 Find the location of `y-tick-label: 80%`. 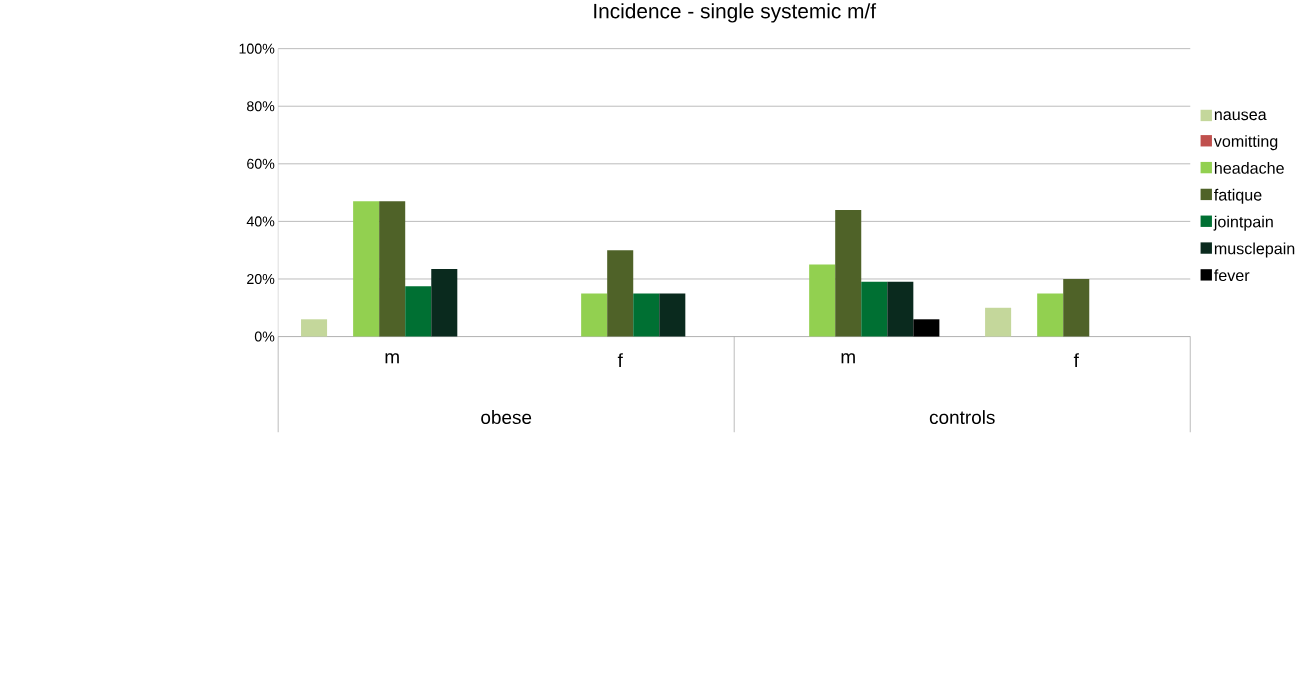

y-tick-label: 80% is located at coordinates (261, 106).